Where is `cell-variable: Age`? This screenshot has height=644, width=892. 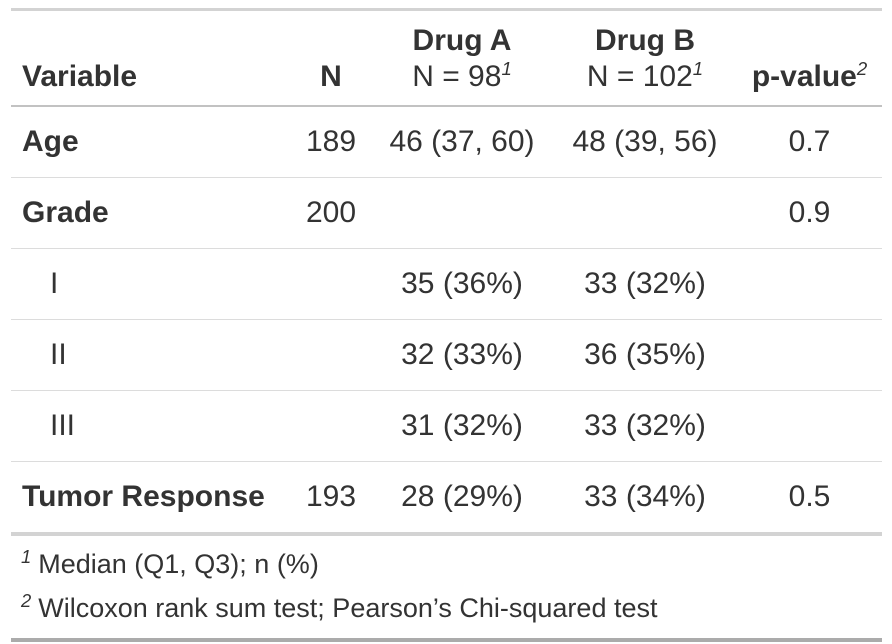 cell-variable: Age is located at coordinates (50, 141).